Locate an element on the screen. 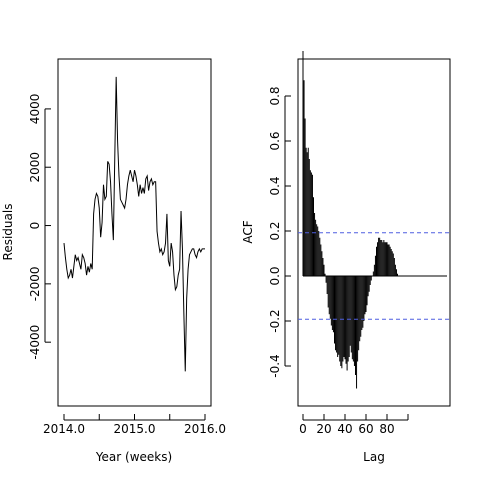  residuals-x-tick-label: 2016.0 is located at coordinates (205, 429).